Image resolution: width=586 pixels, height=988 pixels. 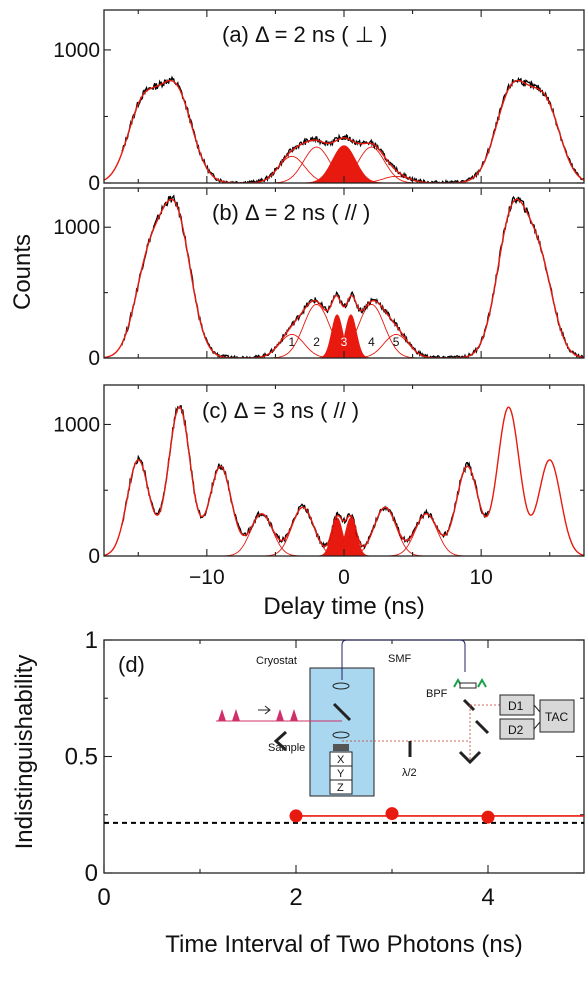 What do you see at coordinates (341, 735) in the screenshot?
I see `lens-bottom` at bounding box center [341, 735].